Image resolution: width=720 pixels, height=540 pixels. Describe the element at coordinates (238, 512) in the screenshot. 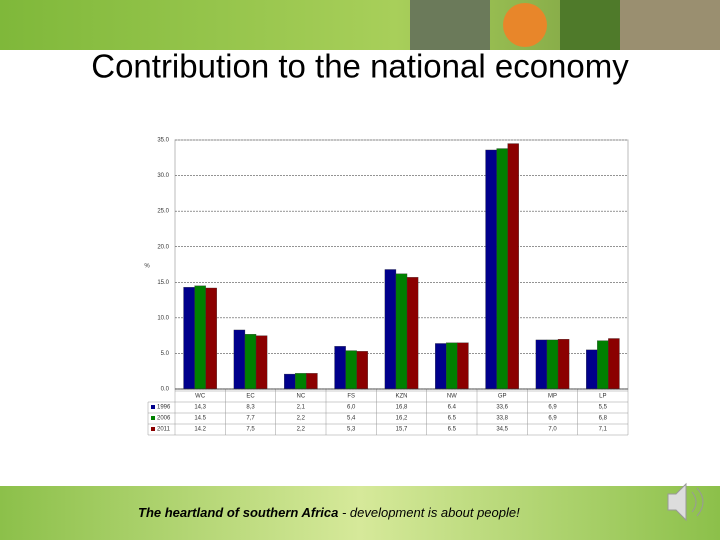

I see `footer-bold: The heartland of southern Africa` at that location.